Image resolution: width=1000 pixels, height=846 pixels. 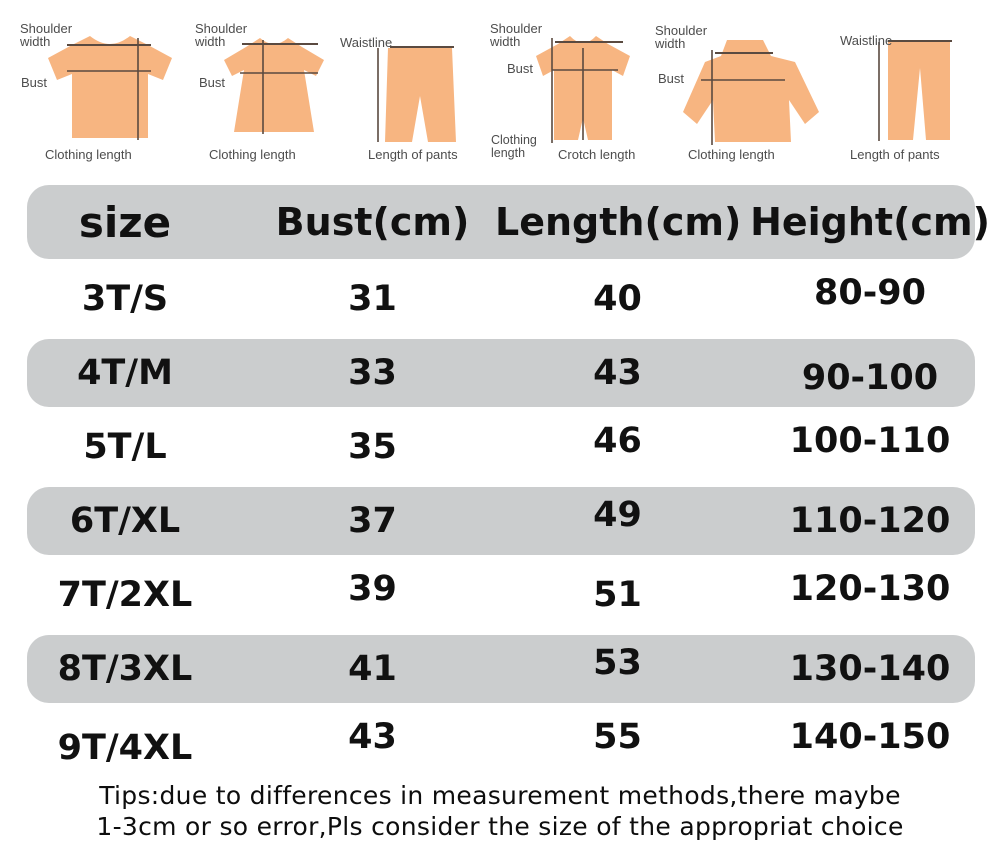 I want to click on cell-size: 9T/4XL, so click(x=125, y=748).